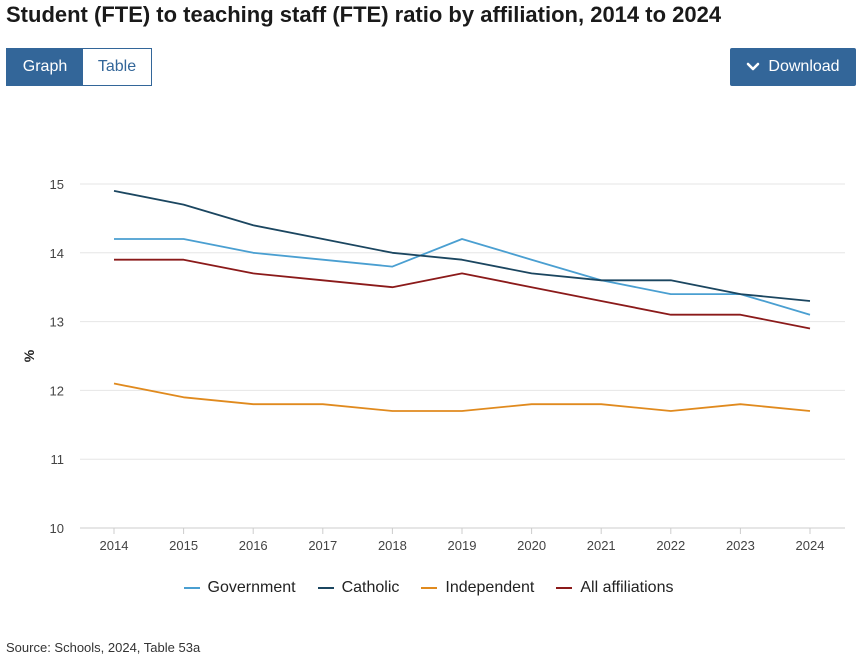 The width and height of the screenshot is (857, 658). What do you see at coordinates (462, 545) in the screenshot?
I see `x-tick-label: 2019` at bounding box center [462, 545].